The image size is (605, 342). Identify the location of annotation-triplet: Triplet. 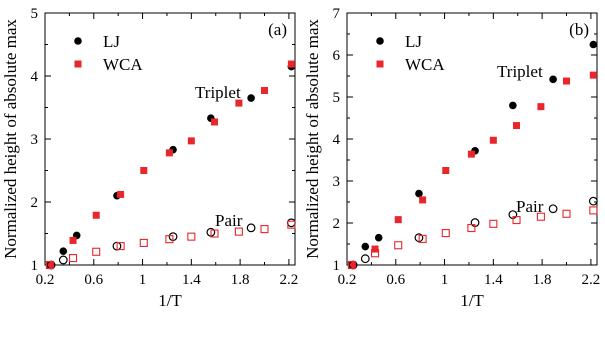
(218, 92).